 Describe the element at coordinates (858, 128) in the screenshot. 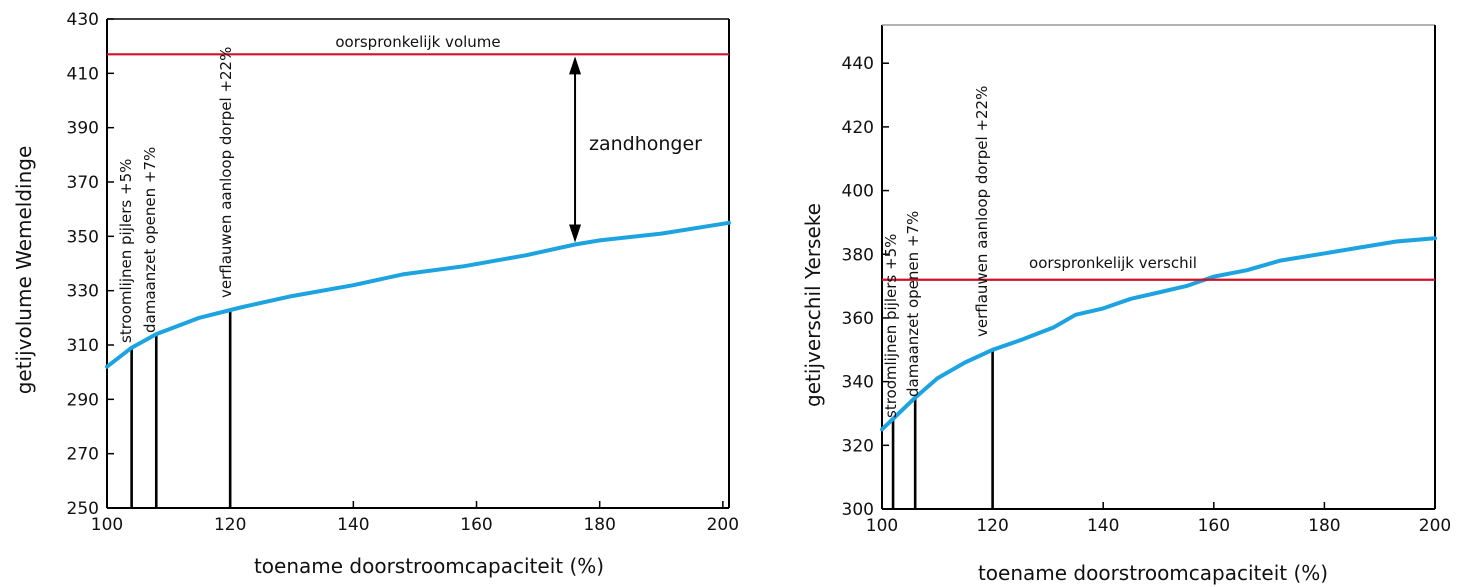

I see `y-tick-label: 420` at that location.